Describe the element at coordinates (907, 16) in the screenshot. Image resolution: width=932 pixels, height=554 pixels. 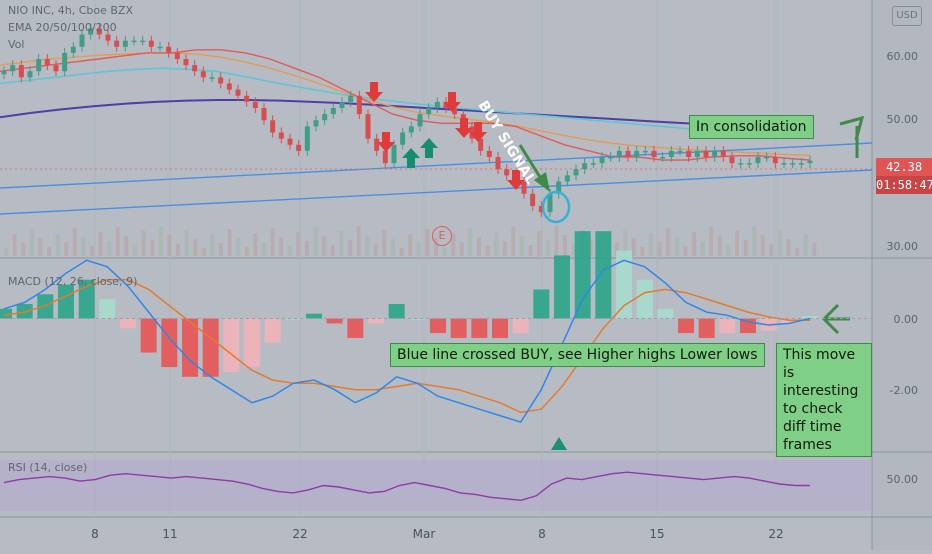
I see `currency-button: USD` at that location.